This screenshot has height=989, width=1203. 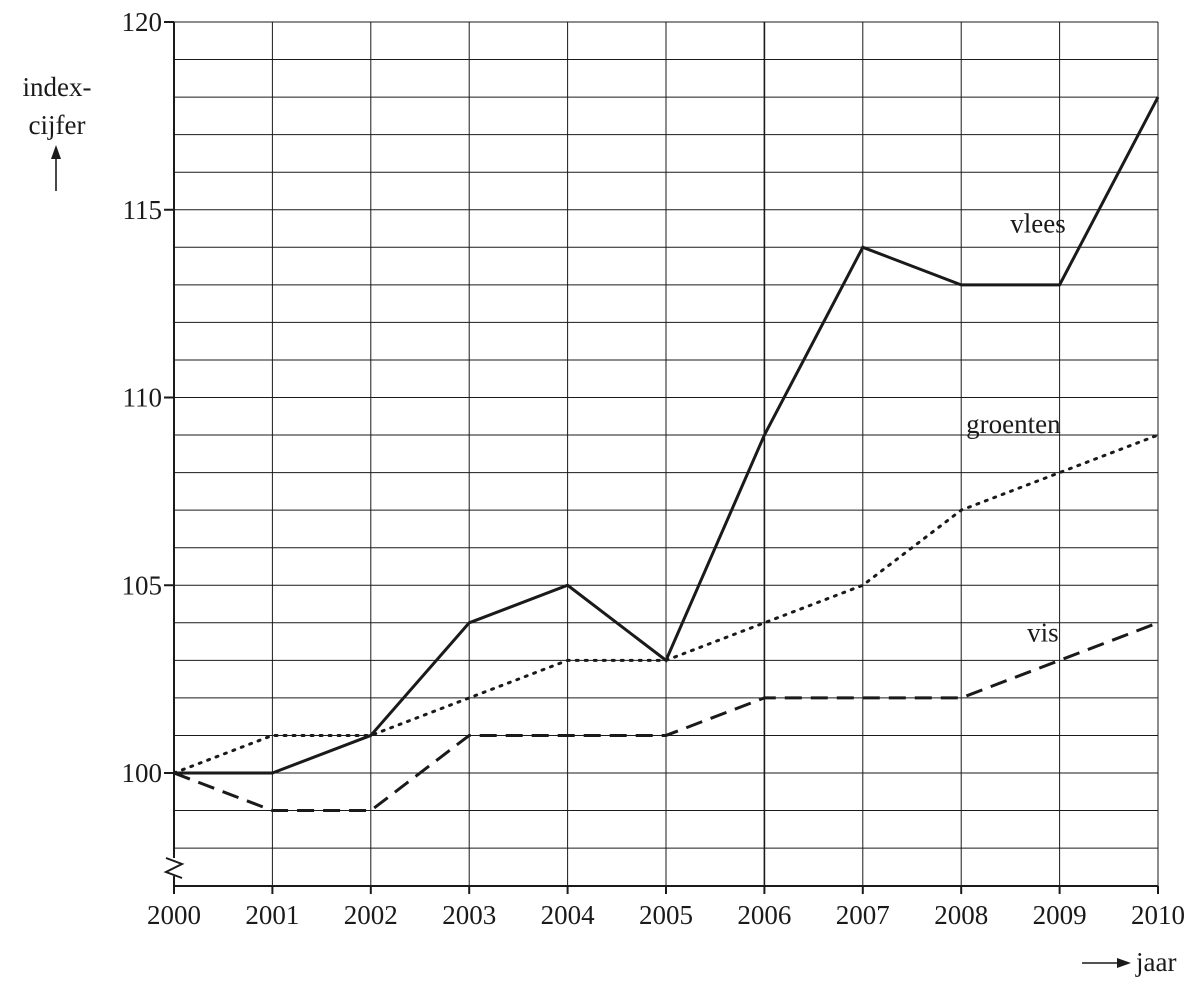 What do you see at coordinates (272, 915) in the screenshot?
I see `x-tick-label: 2001` at bounding box center [272, 915].